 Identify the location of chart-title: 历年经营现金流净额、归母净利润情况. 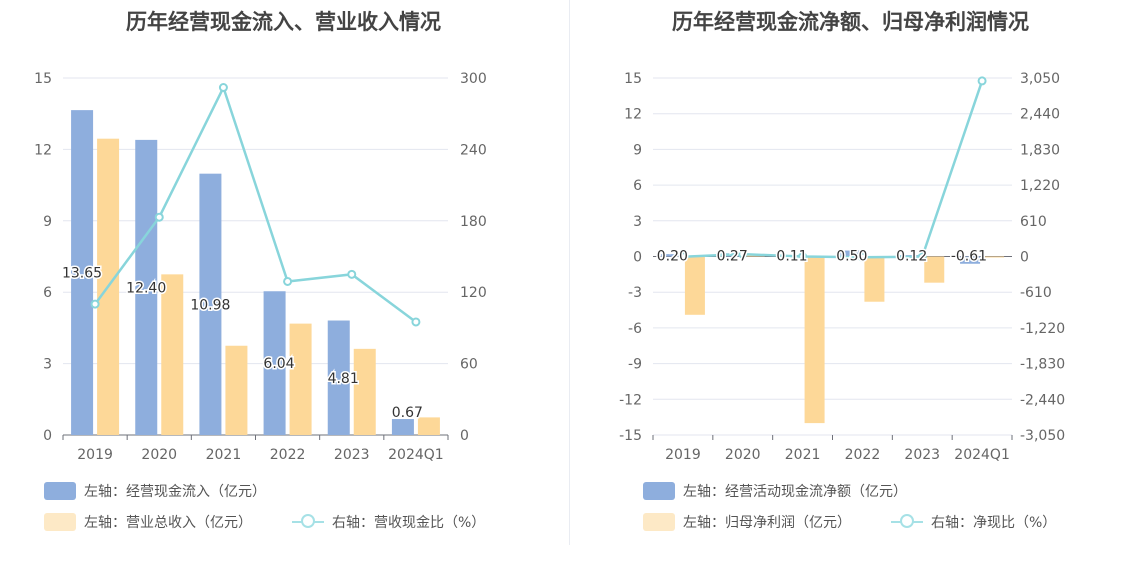
(850, 22).